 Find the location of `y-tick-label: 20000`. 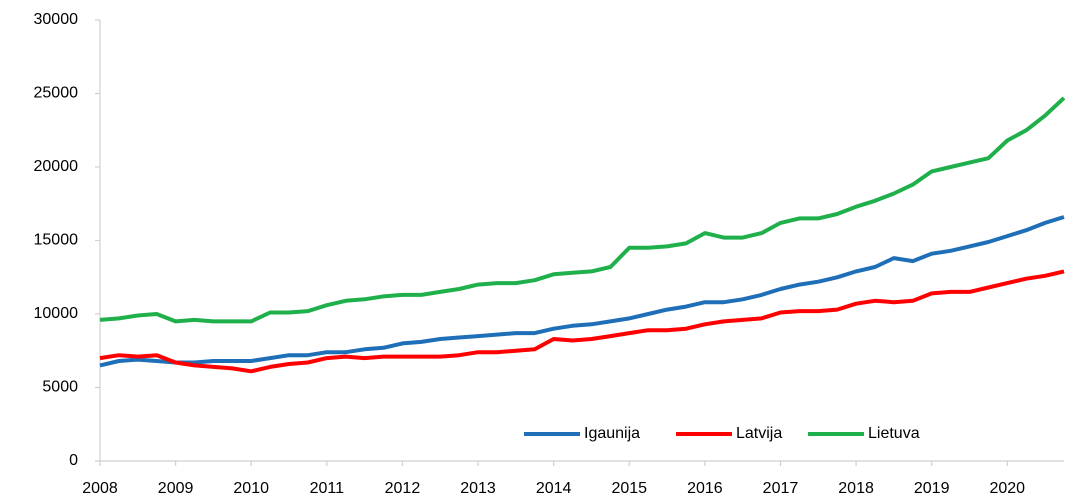

y-tick-label: 20000 is located at coordinates (56, 166).